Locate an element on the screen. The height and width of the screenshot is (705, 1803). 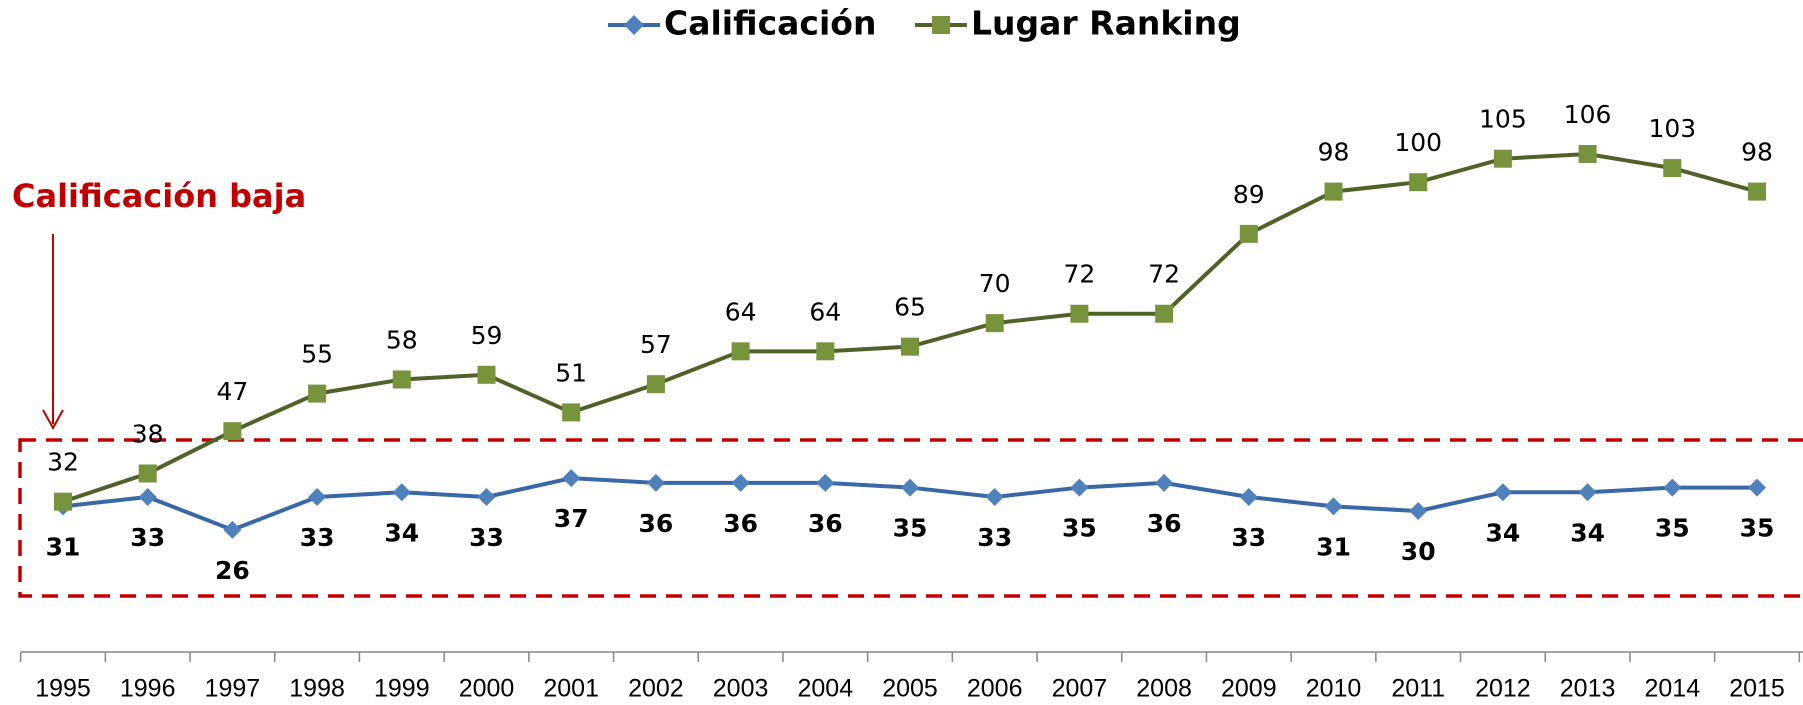
x-tick-label: 1998 is located at coordinates (317, 689).